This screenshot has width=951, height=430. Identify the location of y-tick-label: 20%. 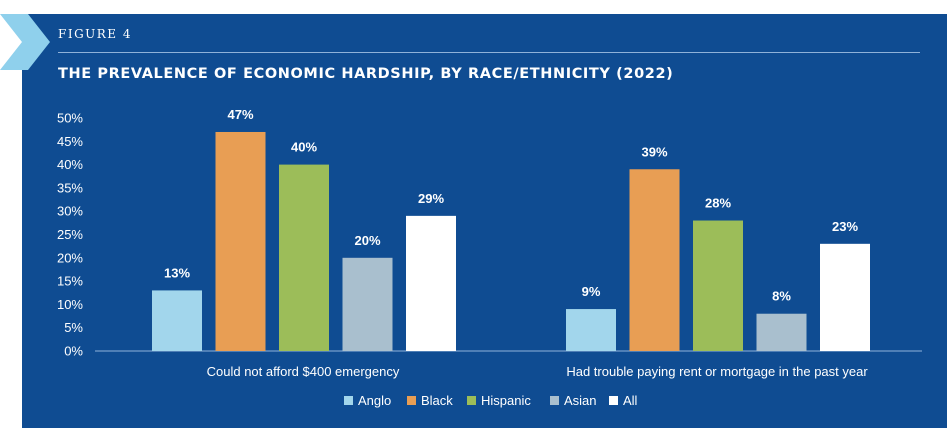
(70, 257).